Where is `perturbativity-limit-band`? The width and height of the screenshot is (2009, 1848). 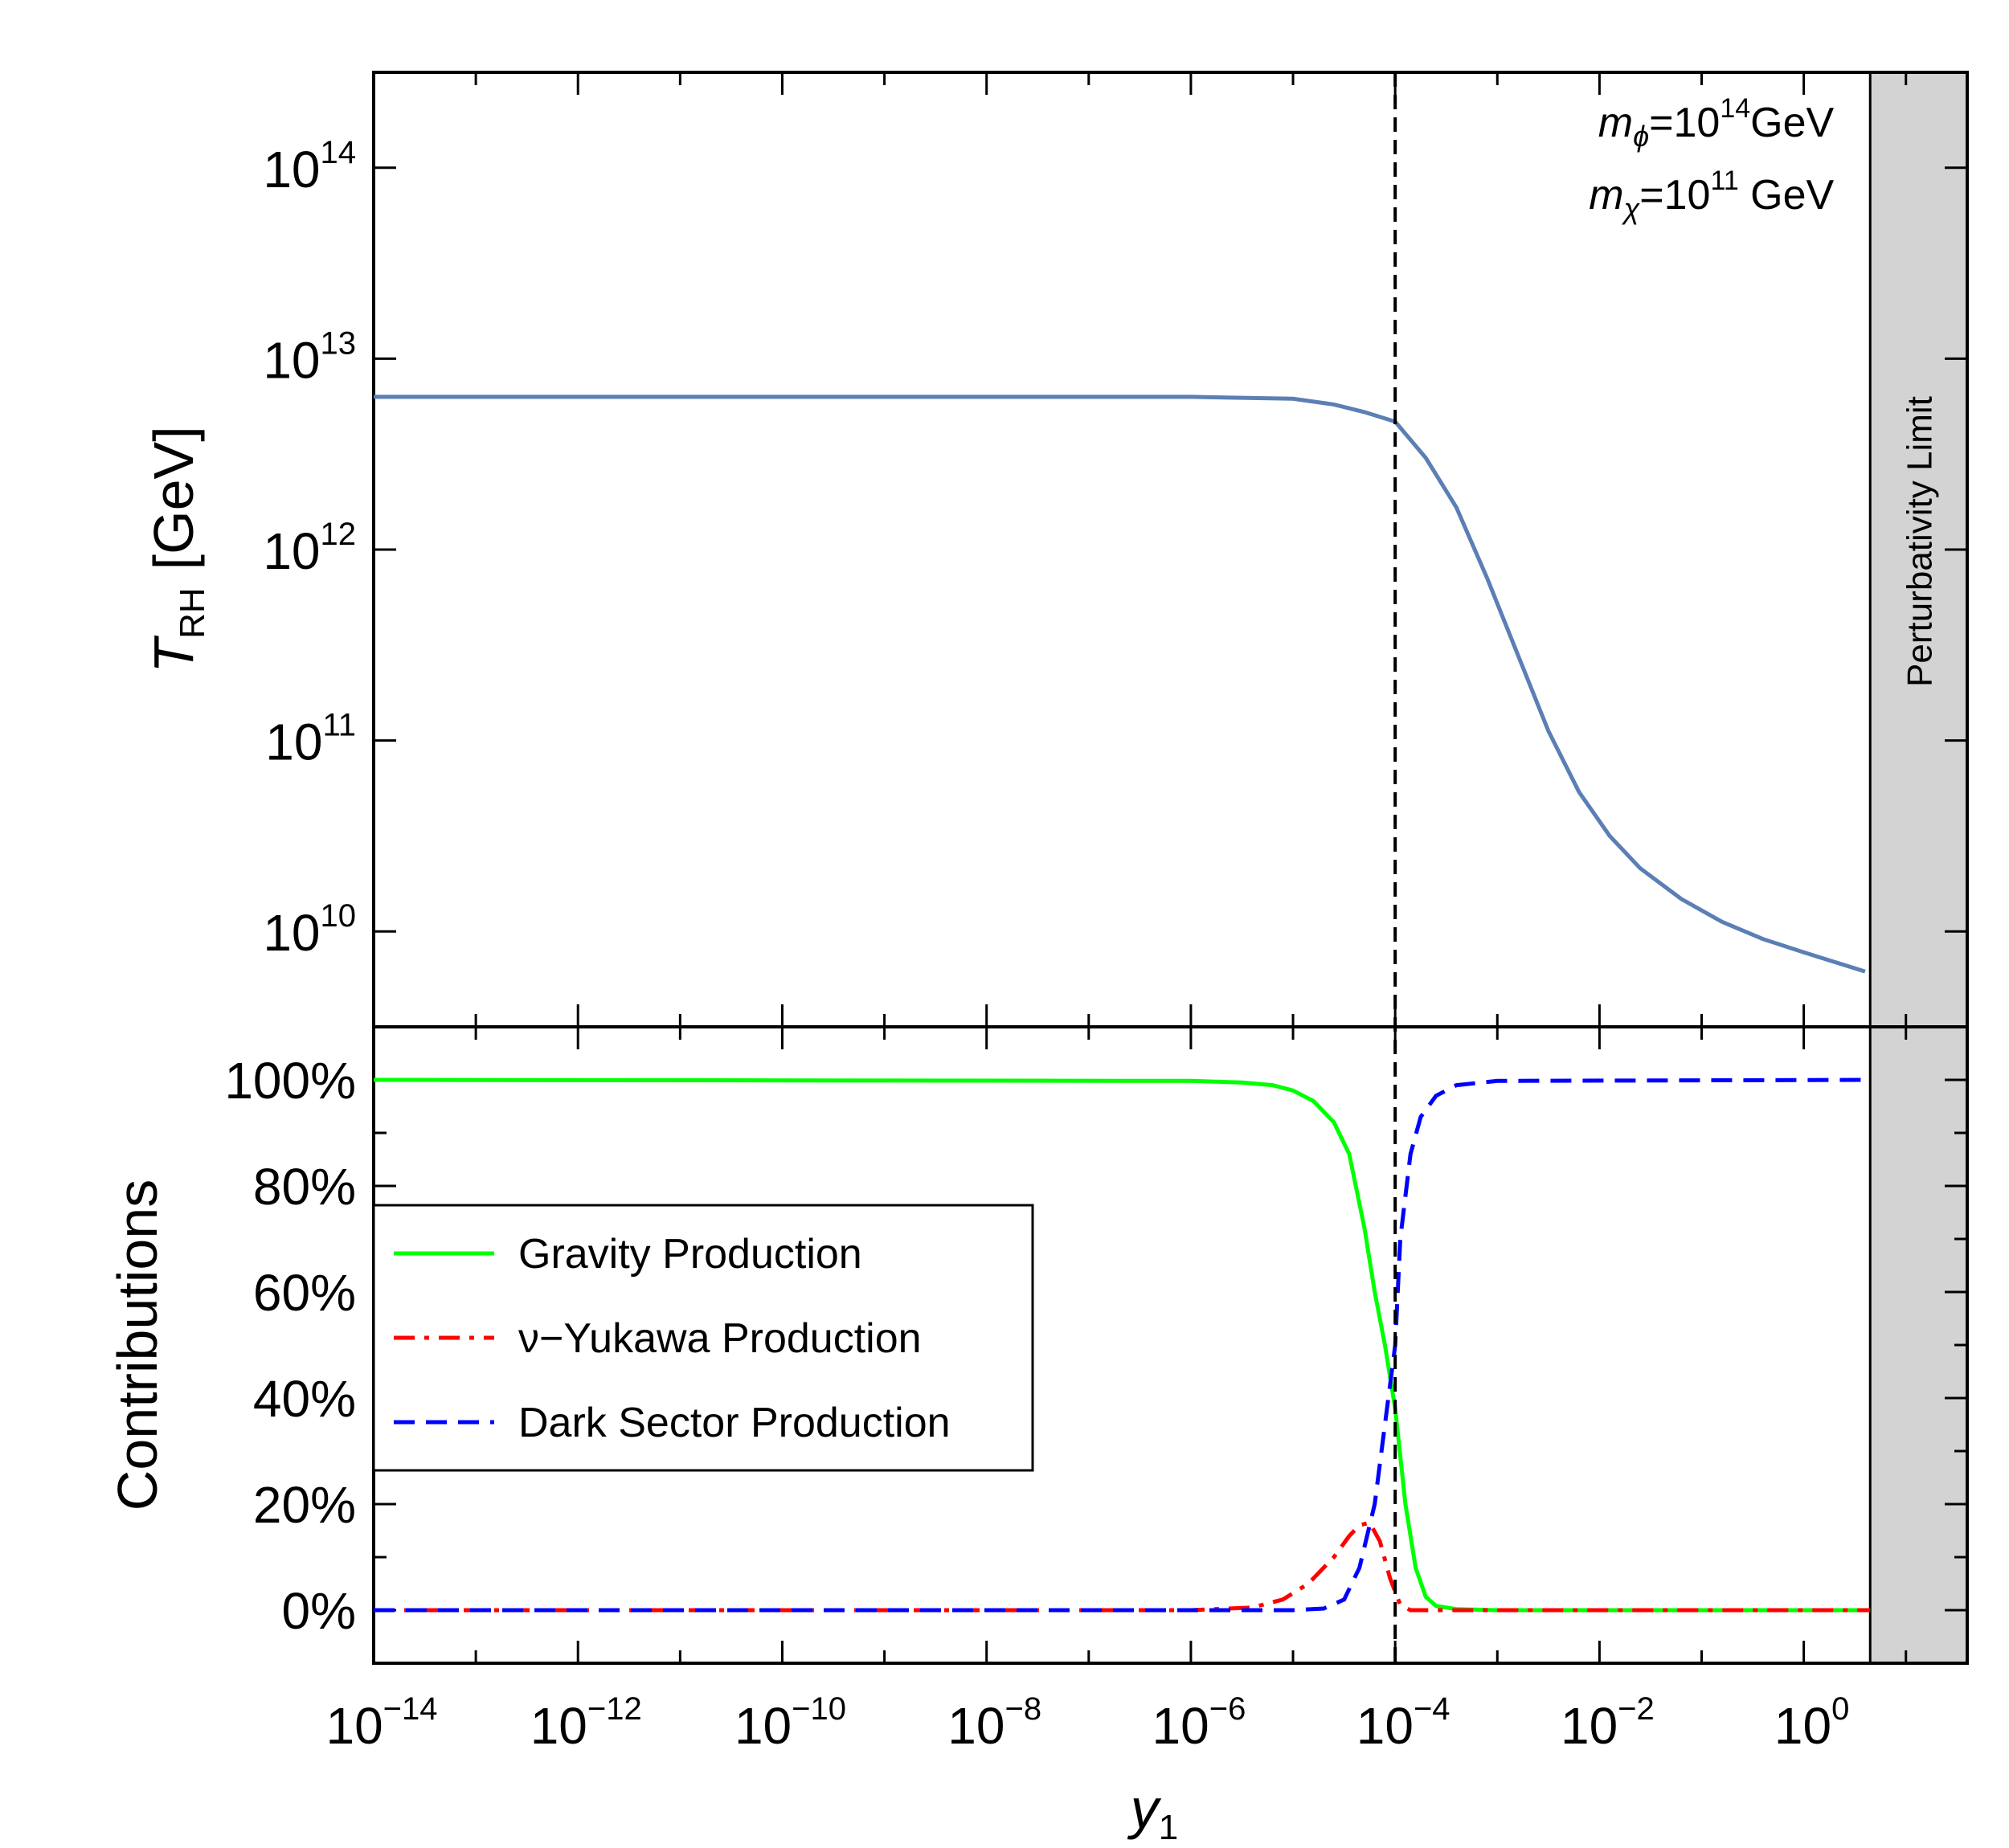 perturbativity-limit-band is located at coordinates (1918, 868).